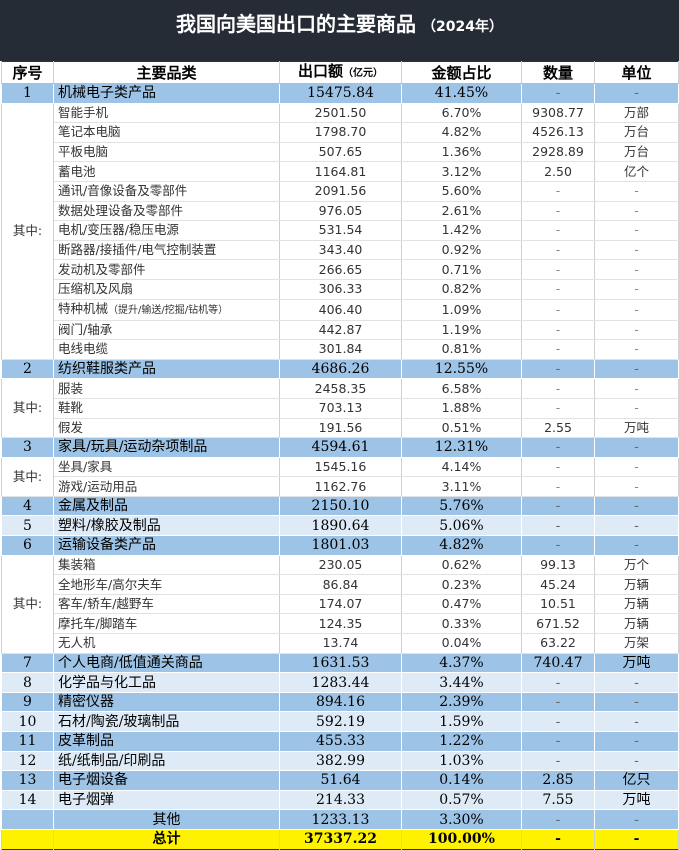  I want to click on row-number: 5, so click(27, 526).